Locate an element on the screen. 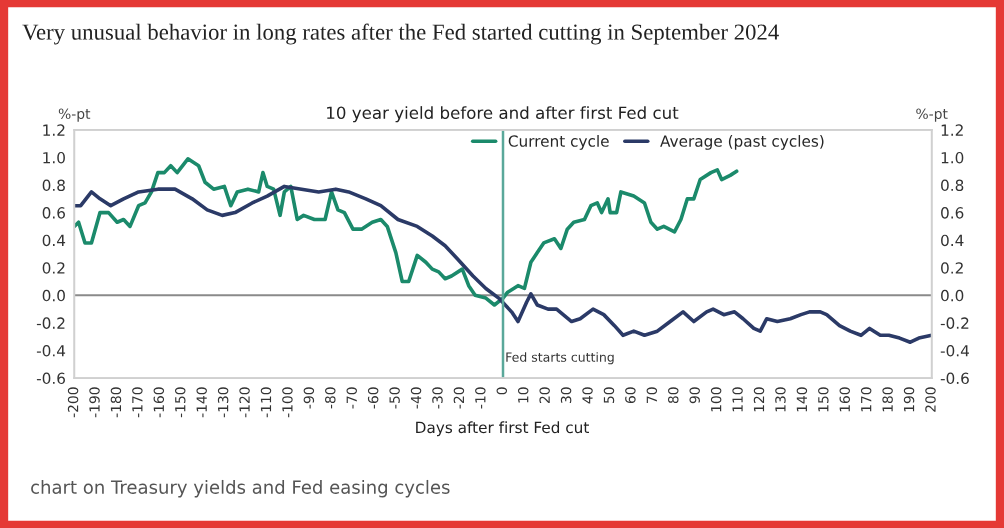 Image resolution: width=1004 pixels, height=528 pixels. chart-title: Very unusual behavior in long rates after the Fed started cutting in September 2024 is located at coordinates (400, 34).